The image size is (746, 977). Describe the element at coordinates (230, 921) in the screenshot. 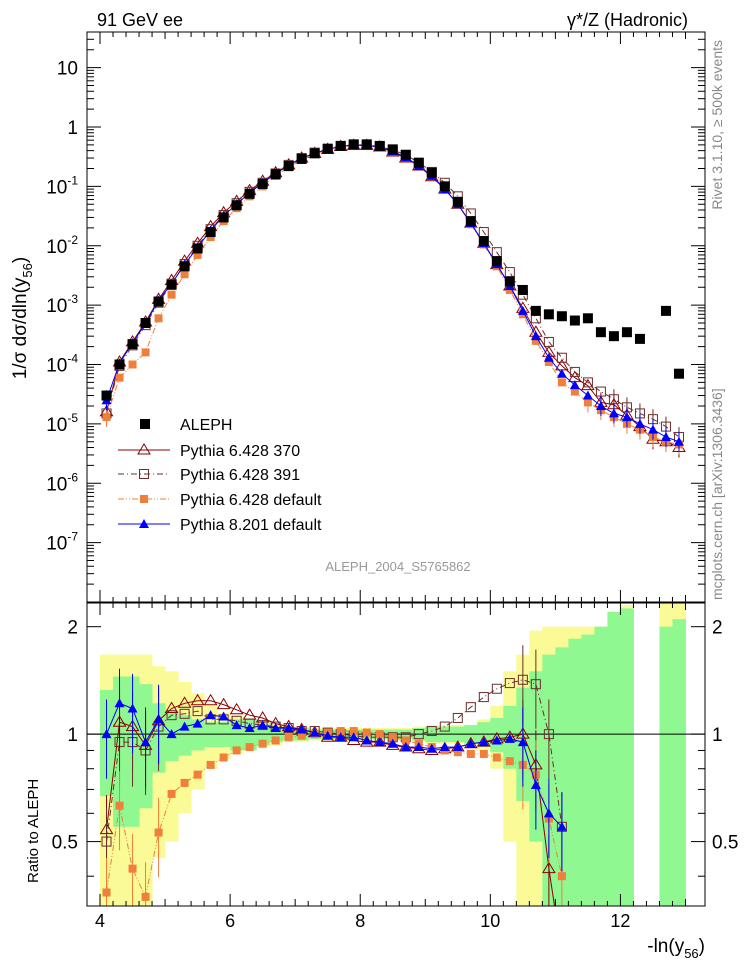

I see `x-tick-label: 6` at that location.